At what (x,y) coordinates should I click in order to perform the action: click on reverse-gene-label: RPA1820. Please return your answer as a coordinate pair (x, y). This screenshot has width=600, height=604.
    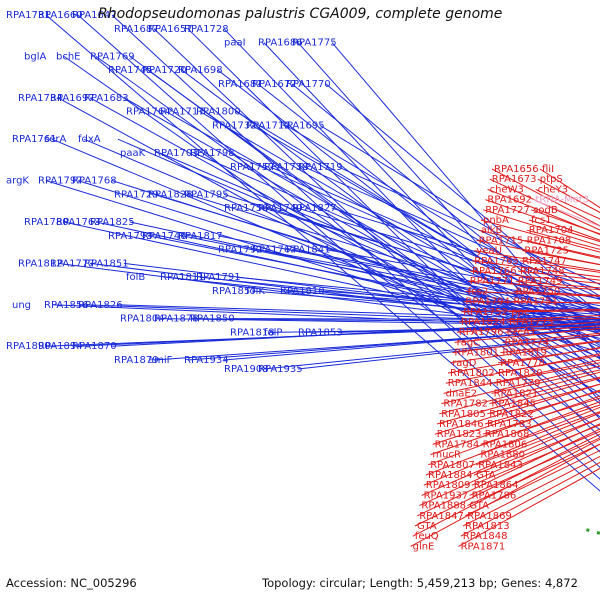
    Looking at the image, I should click on (520, 373).